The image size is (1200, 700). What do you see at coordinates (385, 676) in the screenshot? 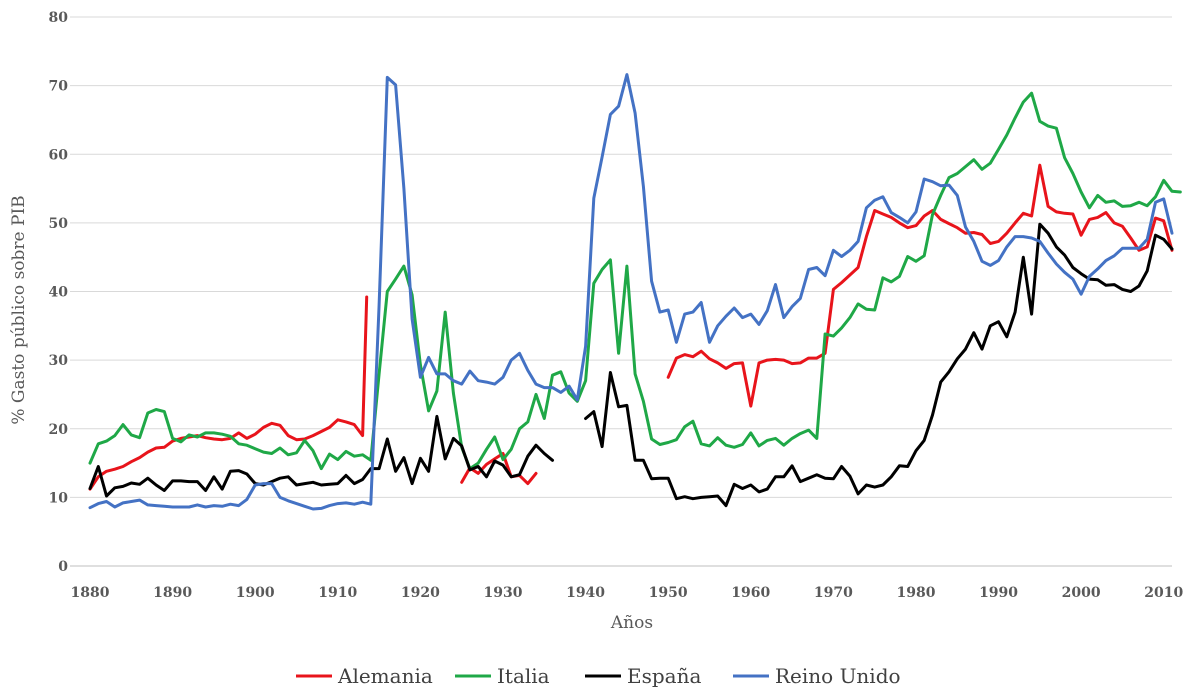
I see `legend-label: Alemania` at bounding box center [385, 676].